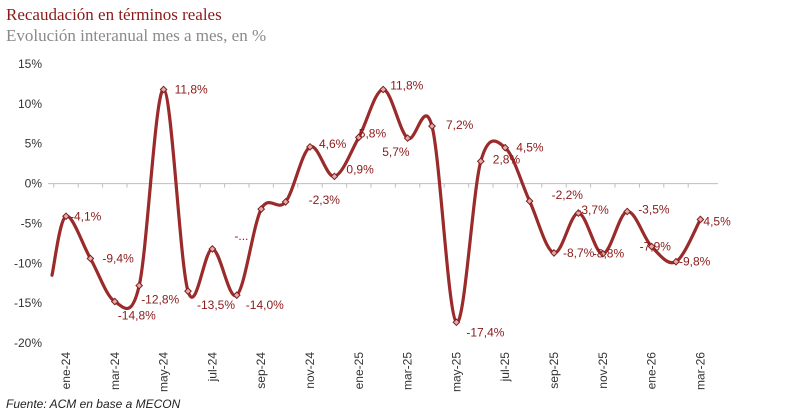  What do you see at coordinates (136, 35) in the screenshot?
I see `chart-subtitle: Evolución interanual mes a mes, en %` at bounding box center [136, 35].